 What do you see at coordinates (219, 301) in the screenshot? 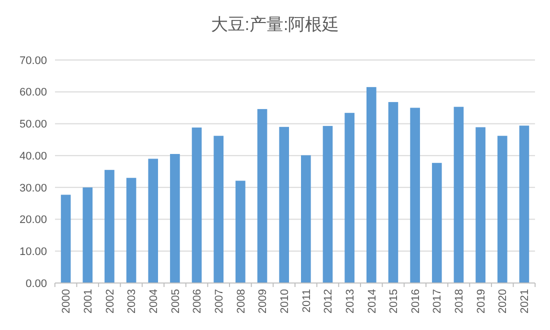
I see `x-tick-label: 2007` at bounding box center [219, 301].